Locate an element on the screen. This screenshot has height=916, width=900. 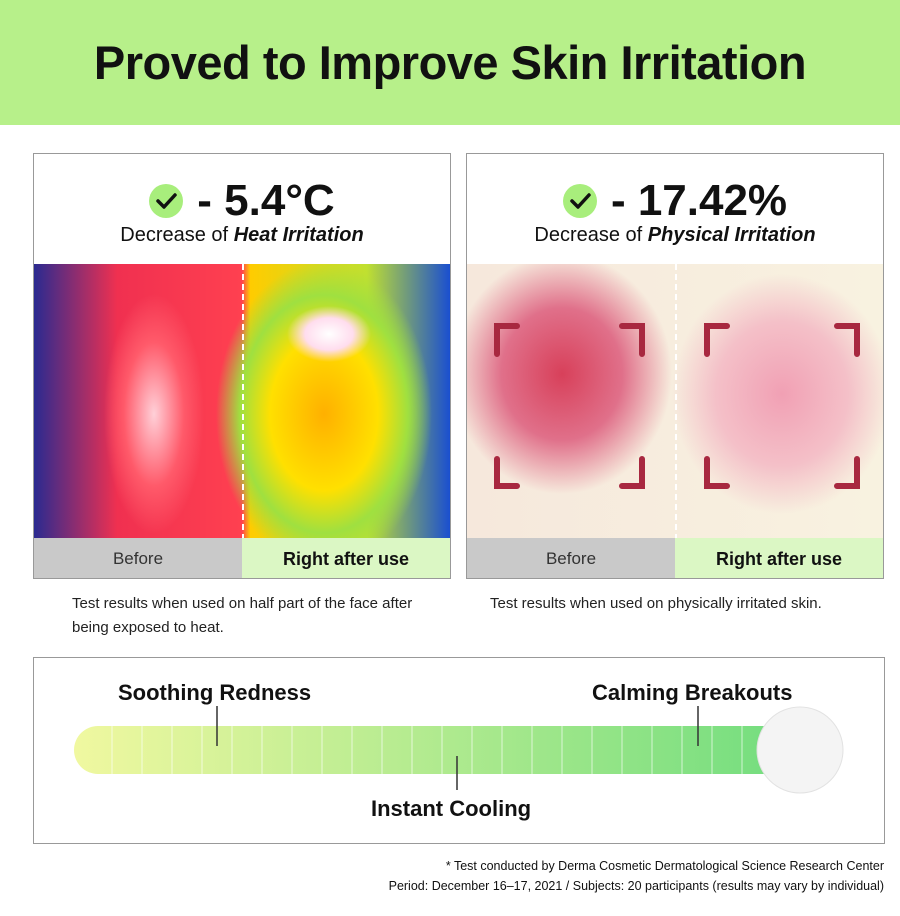
stat-description: Decrease of Heat Irritation is located at coordinates (242, 235).